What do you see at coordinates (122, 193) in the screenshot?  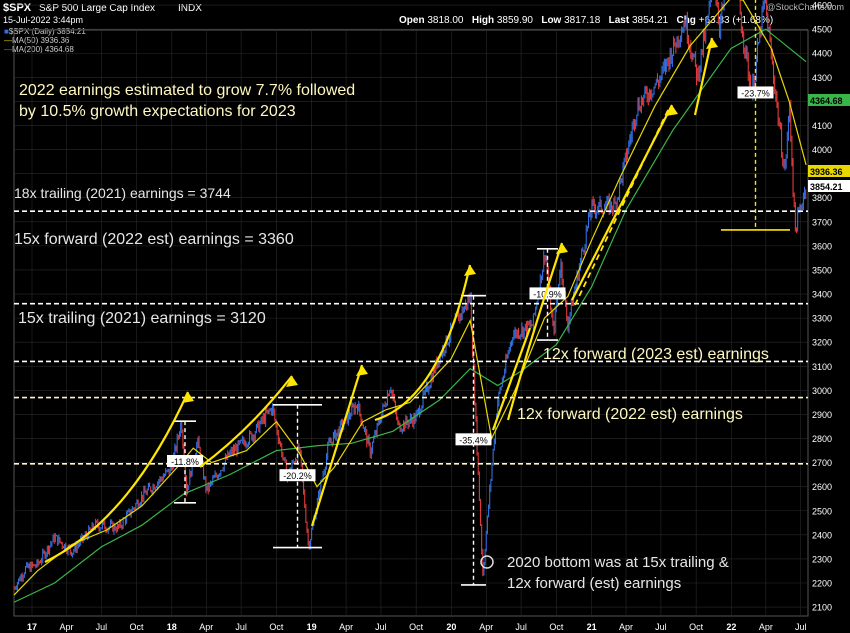 I see `valuation-level-label: 18x trailing (2021) earnings = 3744` at bounding box center [122, 193].